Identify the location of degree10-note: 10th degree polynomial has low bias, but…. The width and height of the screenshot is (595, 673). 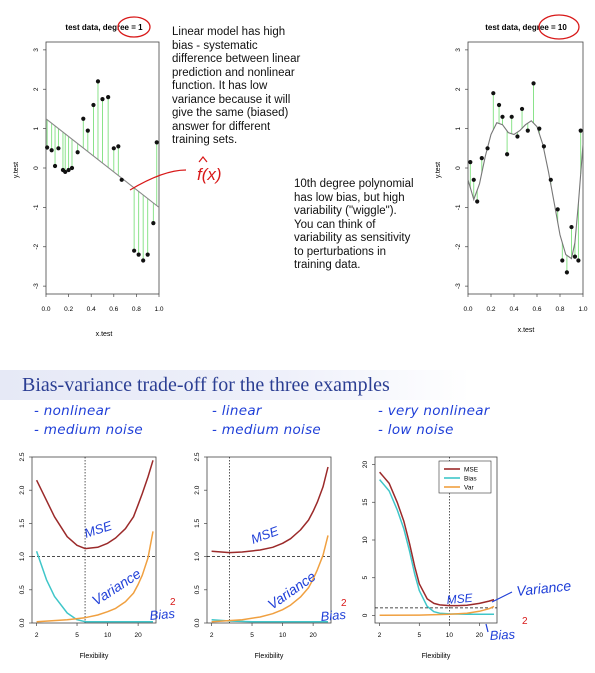
(354, 224).